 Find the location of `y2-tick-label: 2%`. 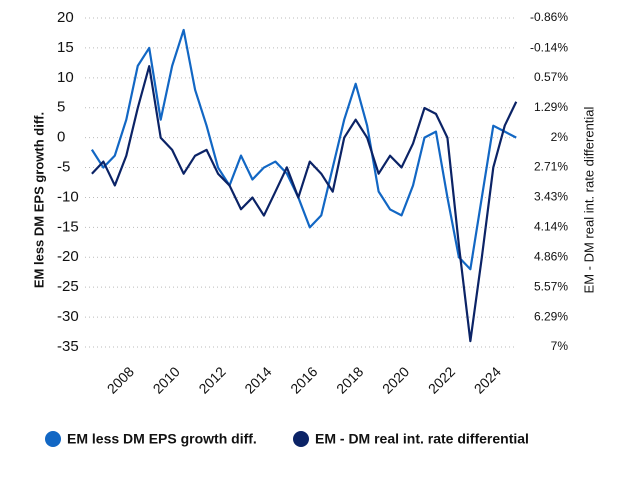

y2-tick-label: 2% is located at coordinates (560, 137).